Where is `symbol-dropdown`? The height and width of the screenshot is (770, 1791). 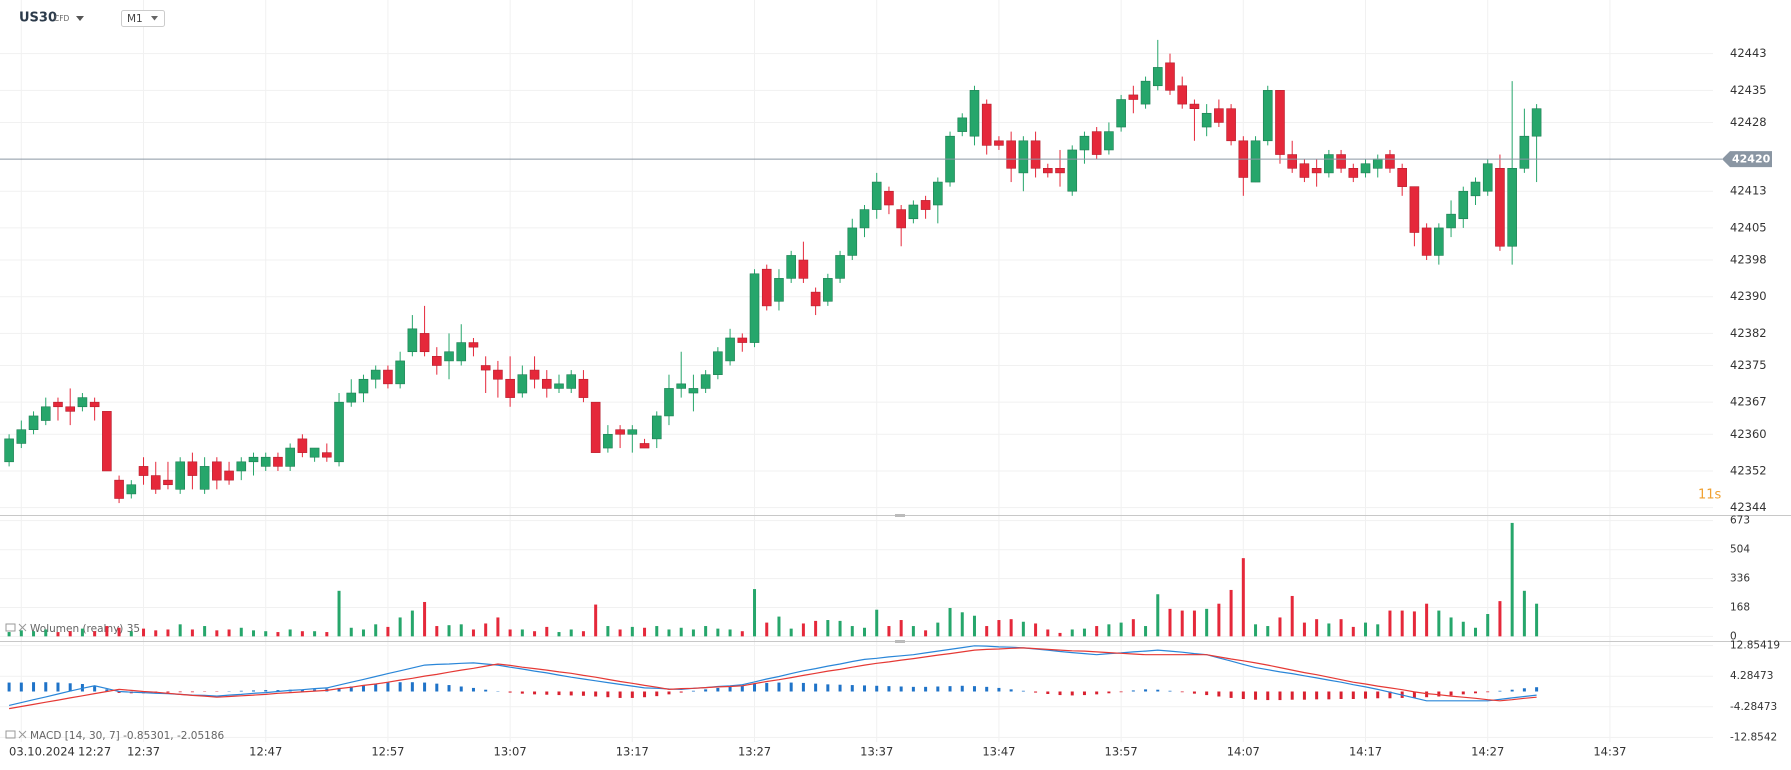 symbol-dropdown is located at coordinates (80, 18).